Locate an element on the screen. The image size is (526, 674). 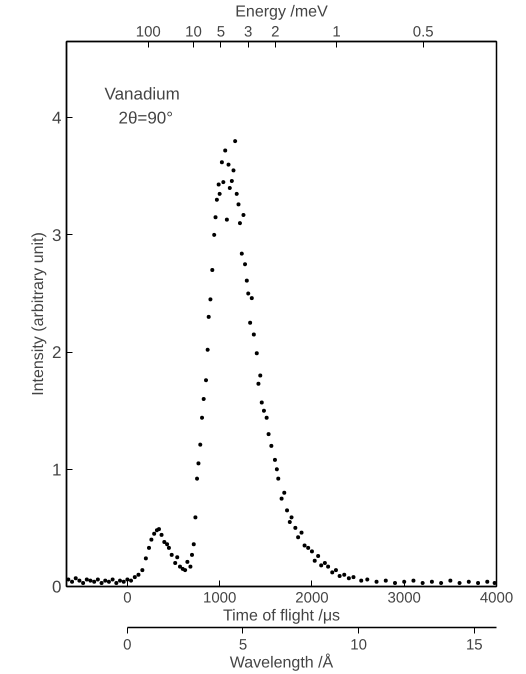
text: 3 is located at coordinates (248, 32).